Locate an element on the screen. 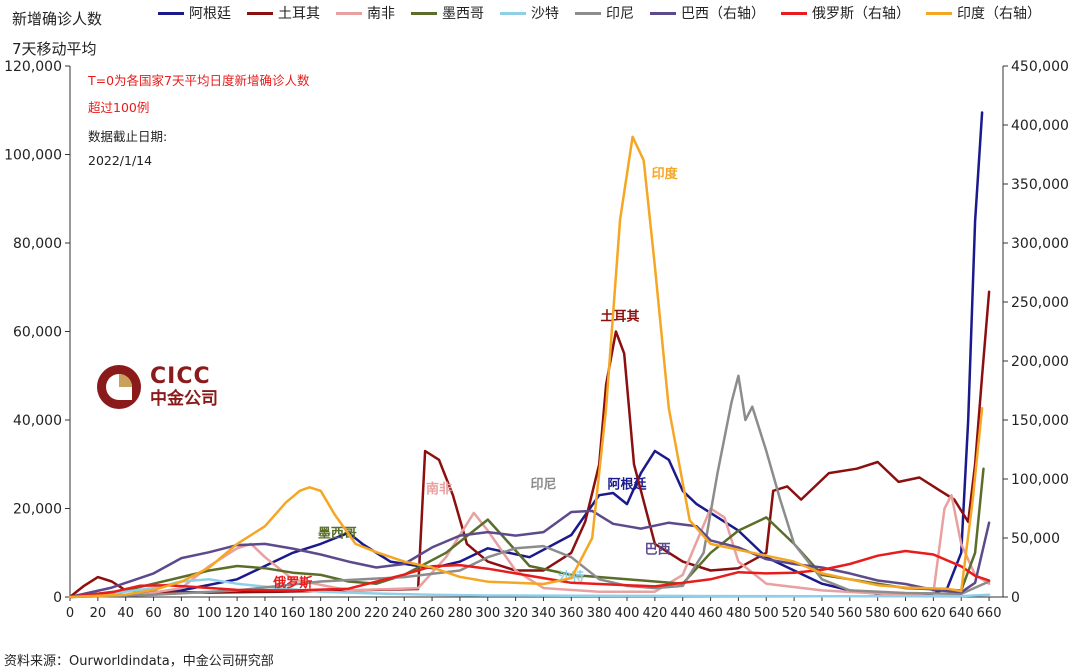 The height and width of the screenshot is (670, 1080). x-tick-label: 640 is located at coordinates (961, 613).